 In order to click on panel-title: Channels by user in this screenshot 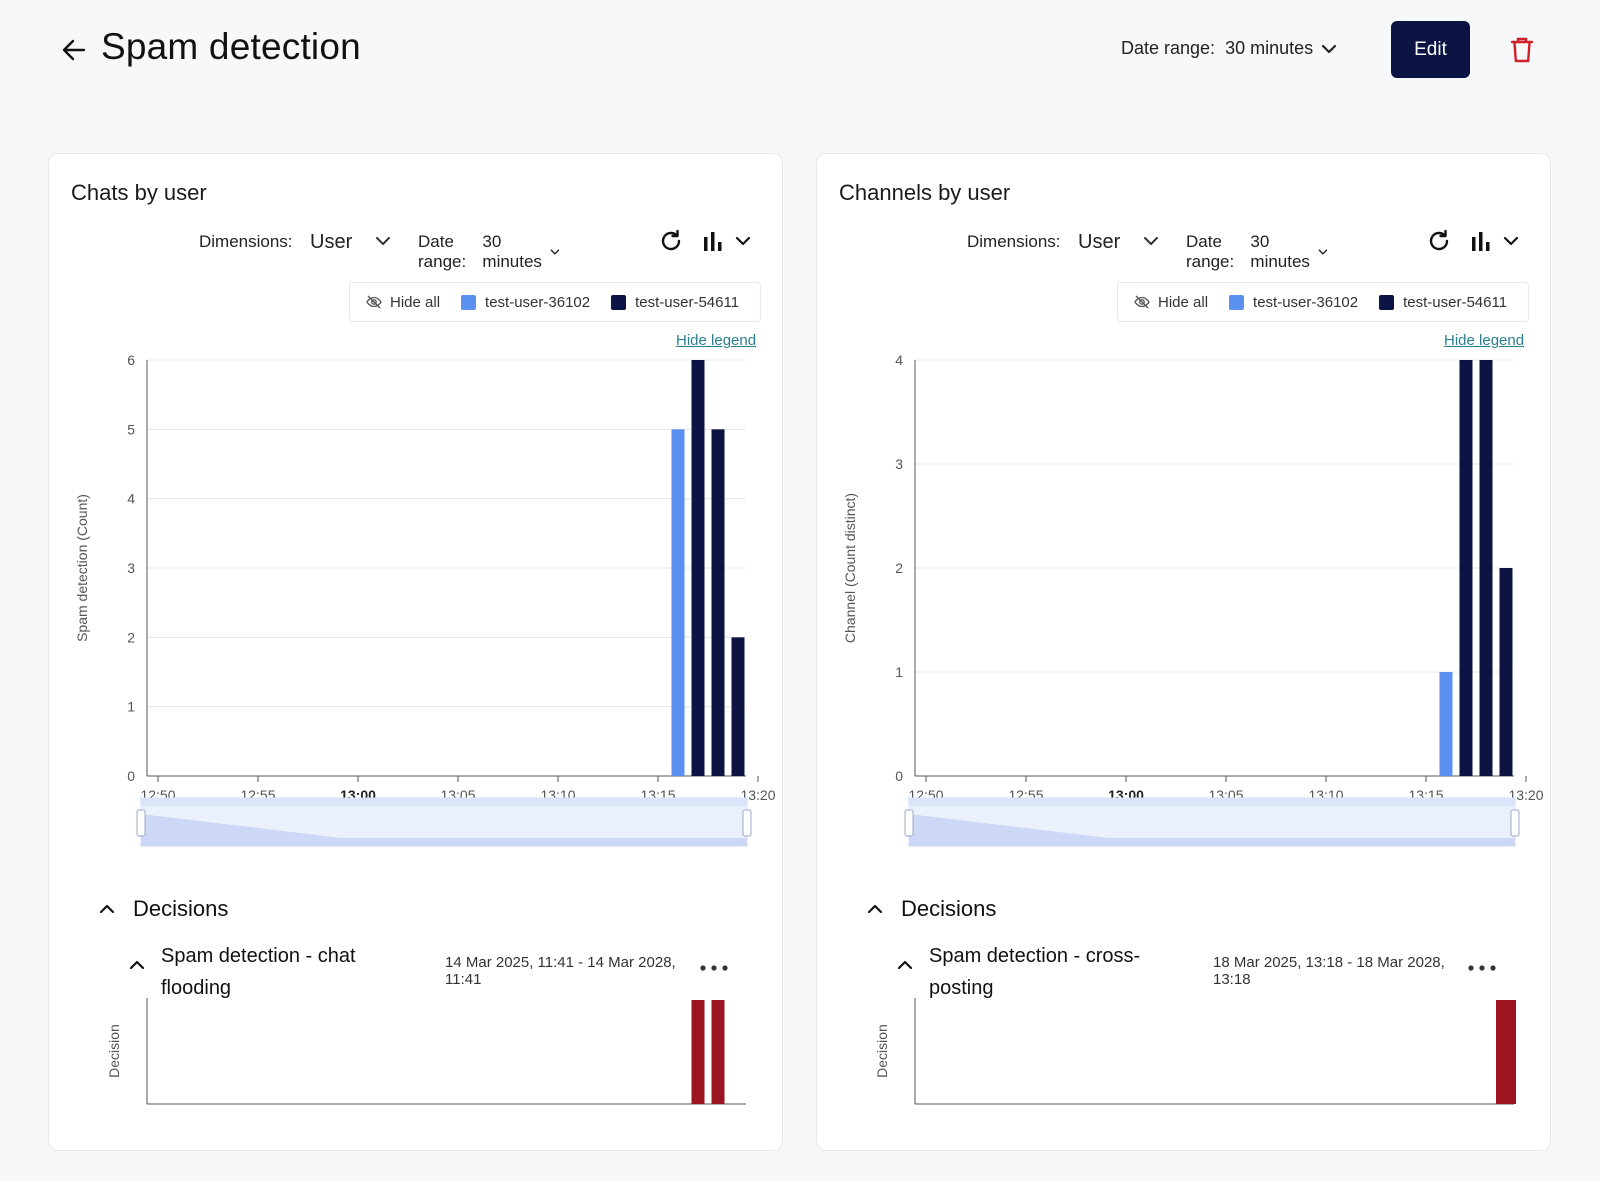, I will do `click(925, 192)`.